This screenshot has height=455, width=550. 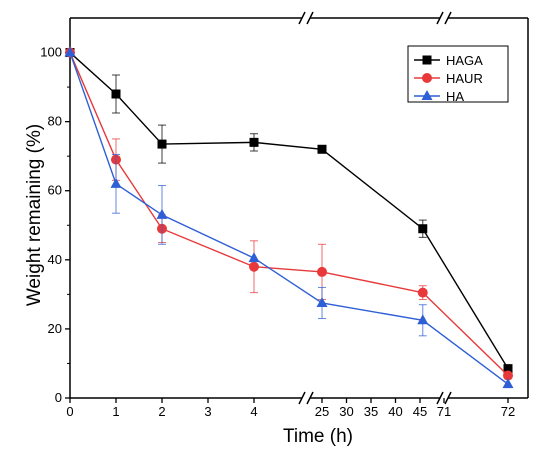 What do you see at coordinates (34, 215) in the screenshot?
I see `y-axis-title: Weight remaining (%)` at bounding box center [34, 215].